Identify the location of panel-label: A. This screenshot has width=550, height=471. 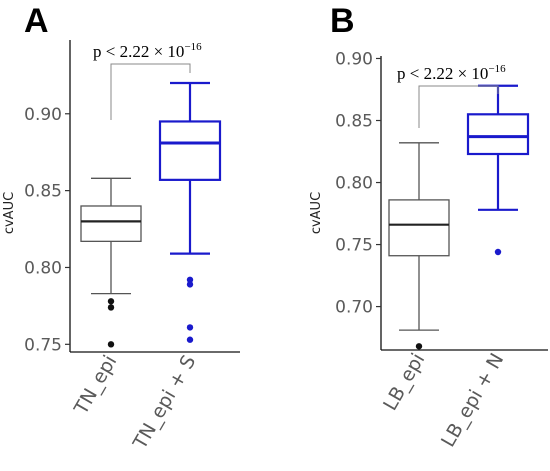
(36, 21).